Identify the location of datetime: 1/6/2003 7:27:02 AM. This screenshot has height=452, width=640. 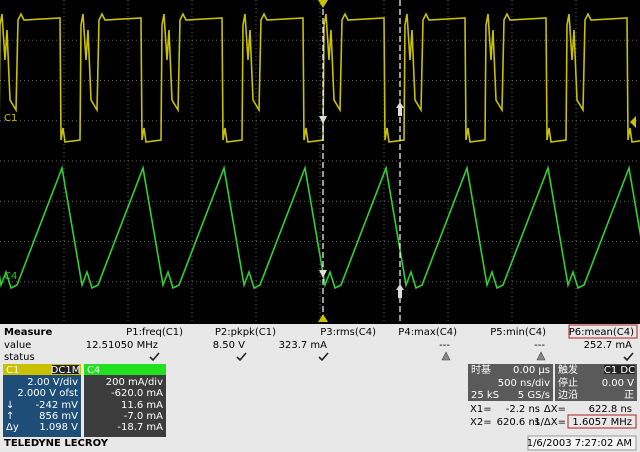
(579, 443).